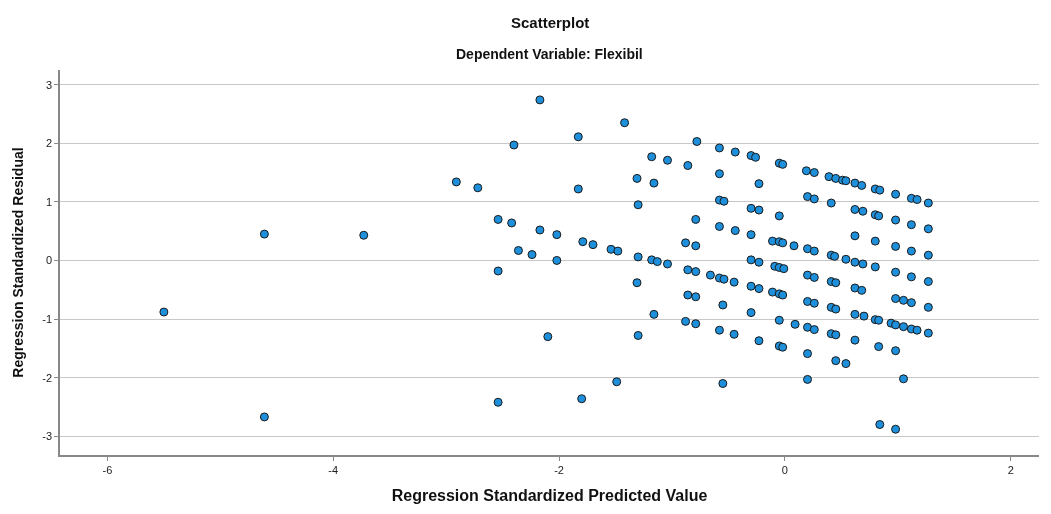 This screenshot has height=514, width=1051. I want to click on x-tick-label: -6, so click(107, 469).